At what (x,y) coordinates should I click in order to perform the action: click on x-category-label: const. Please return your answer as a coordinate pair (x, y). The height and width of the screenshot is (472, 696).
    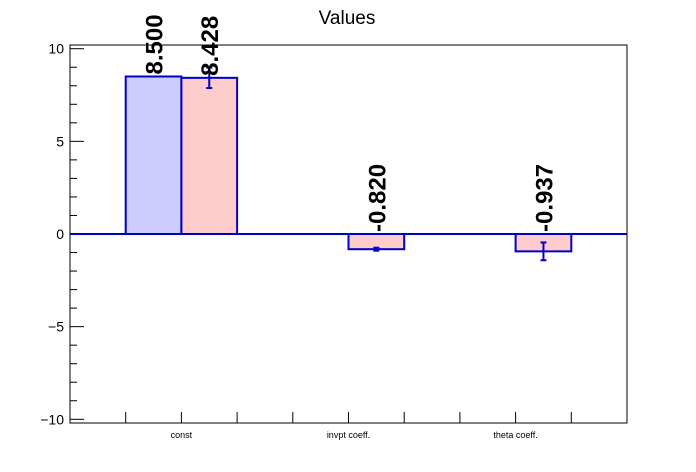
    Looking at the image, I should click on (182, 435).